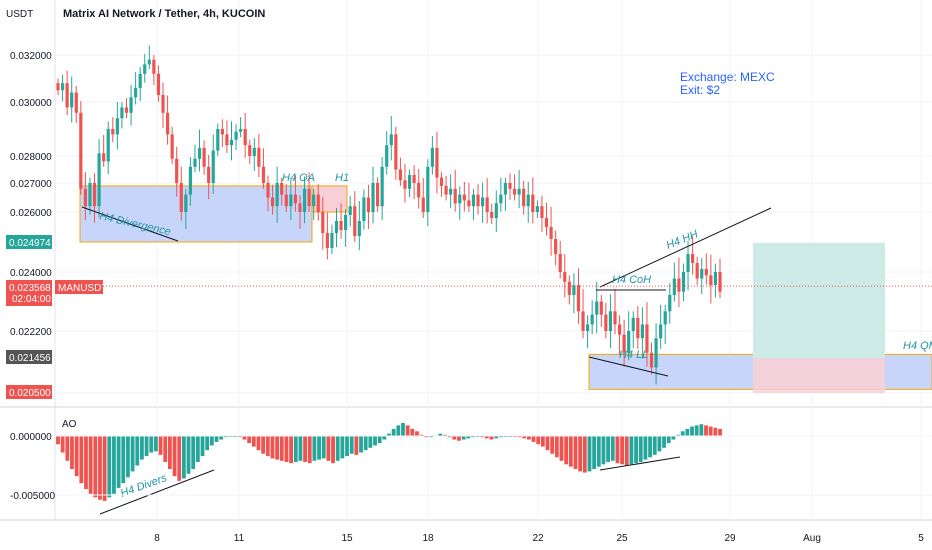  Describe the element at coordinates (640, 463) in the screenshot. I see `ao-trendline` at that location.